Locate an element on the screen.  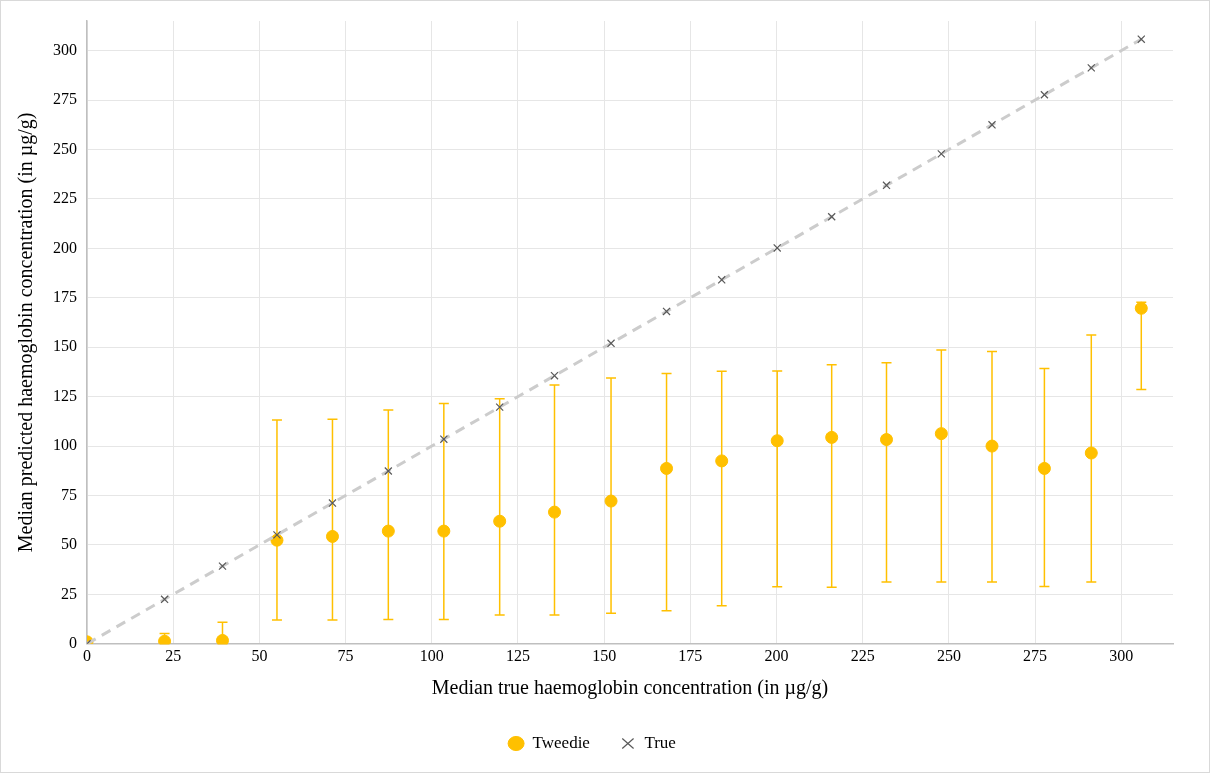
y-tick-label: 175 is located at coordinates (65, 296).